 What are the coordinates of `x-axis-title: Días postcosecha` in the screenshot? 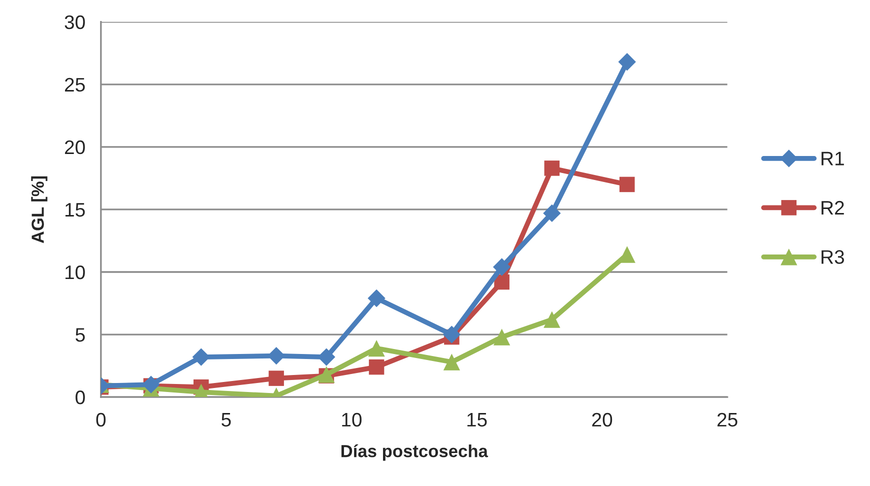 It's located at (414, 452).